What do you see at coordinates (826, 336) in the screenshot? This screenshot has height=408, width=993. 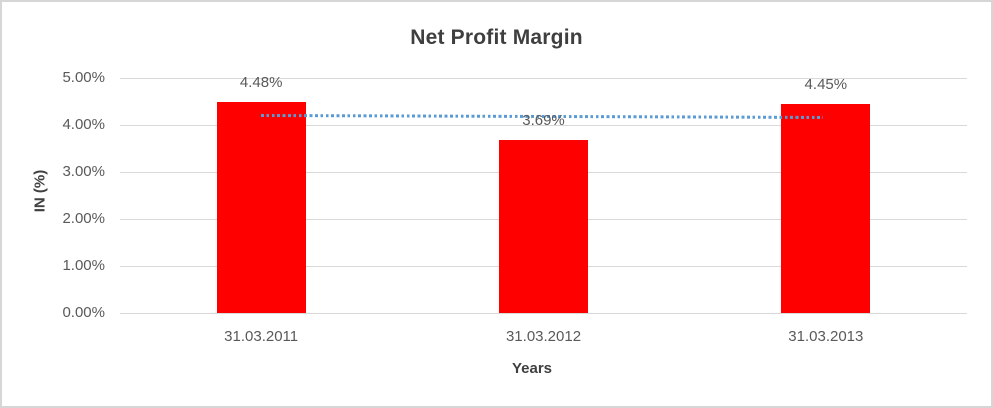 I see `x-tick-label: 31.03.2013` at bounding box center [826, 336].